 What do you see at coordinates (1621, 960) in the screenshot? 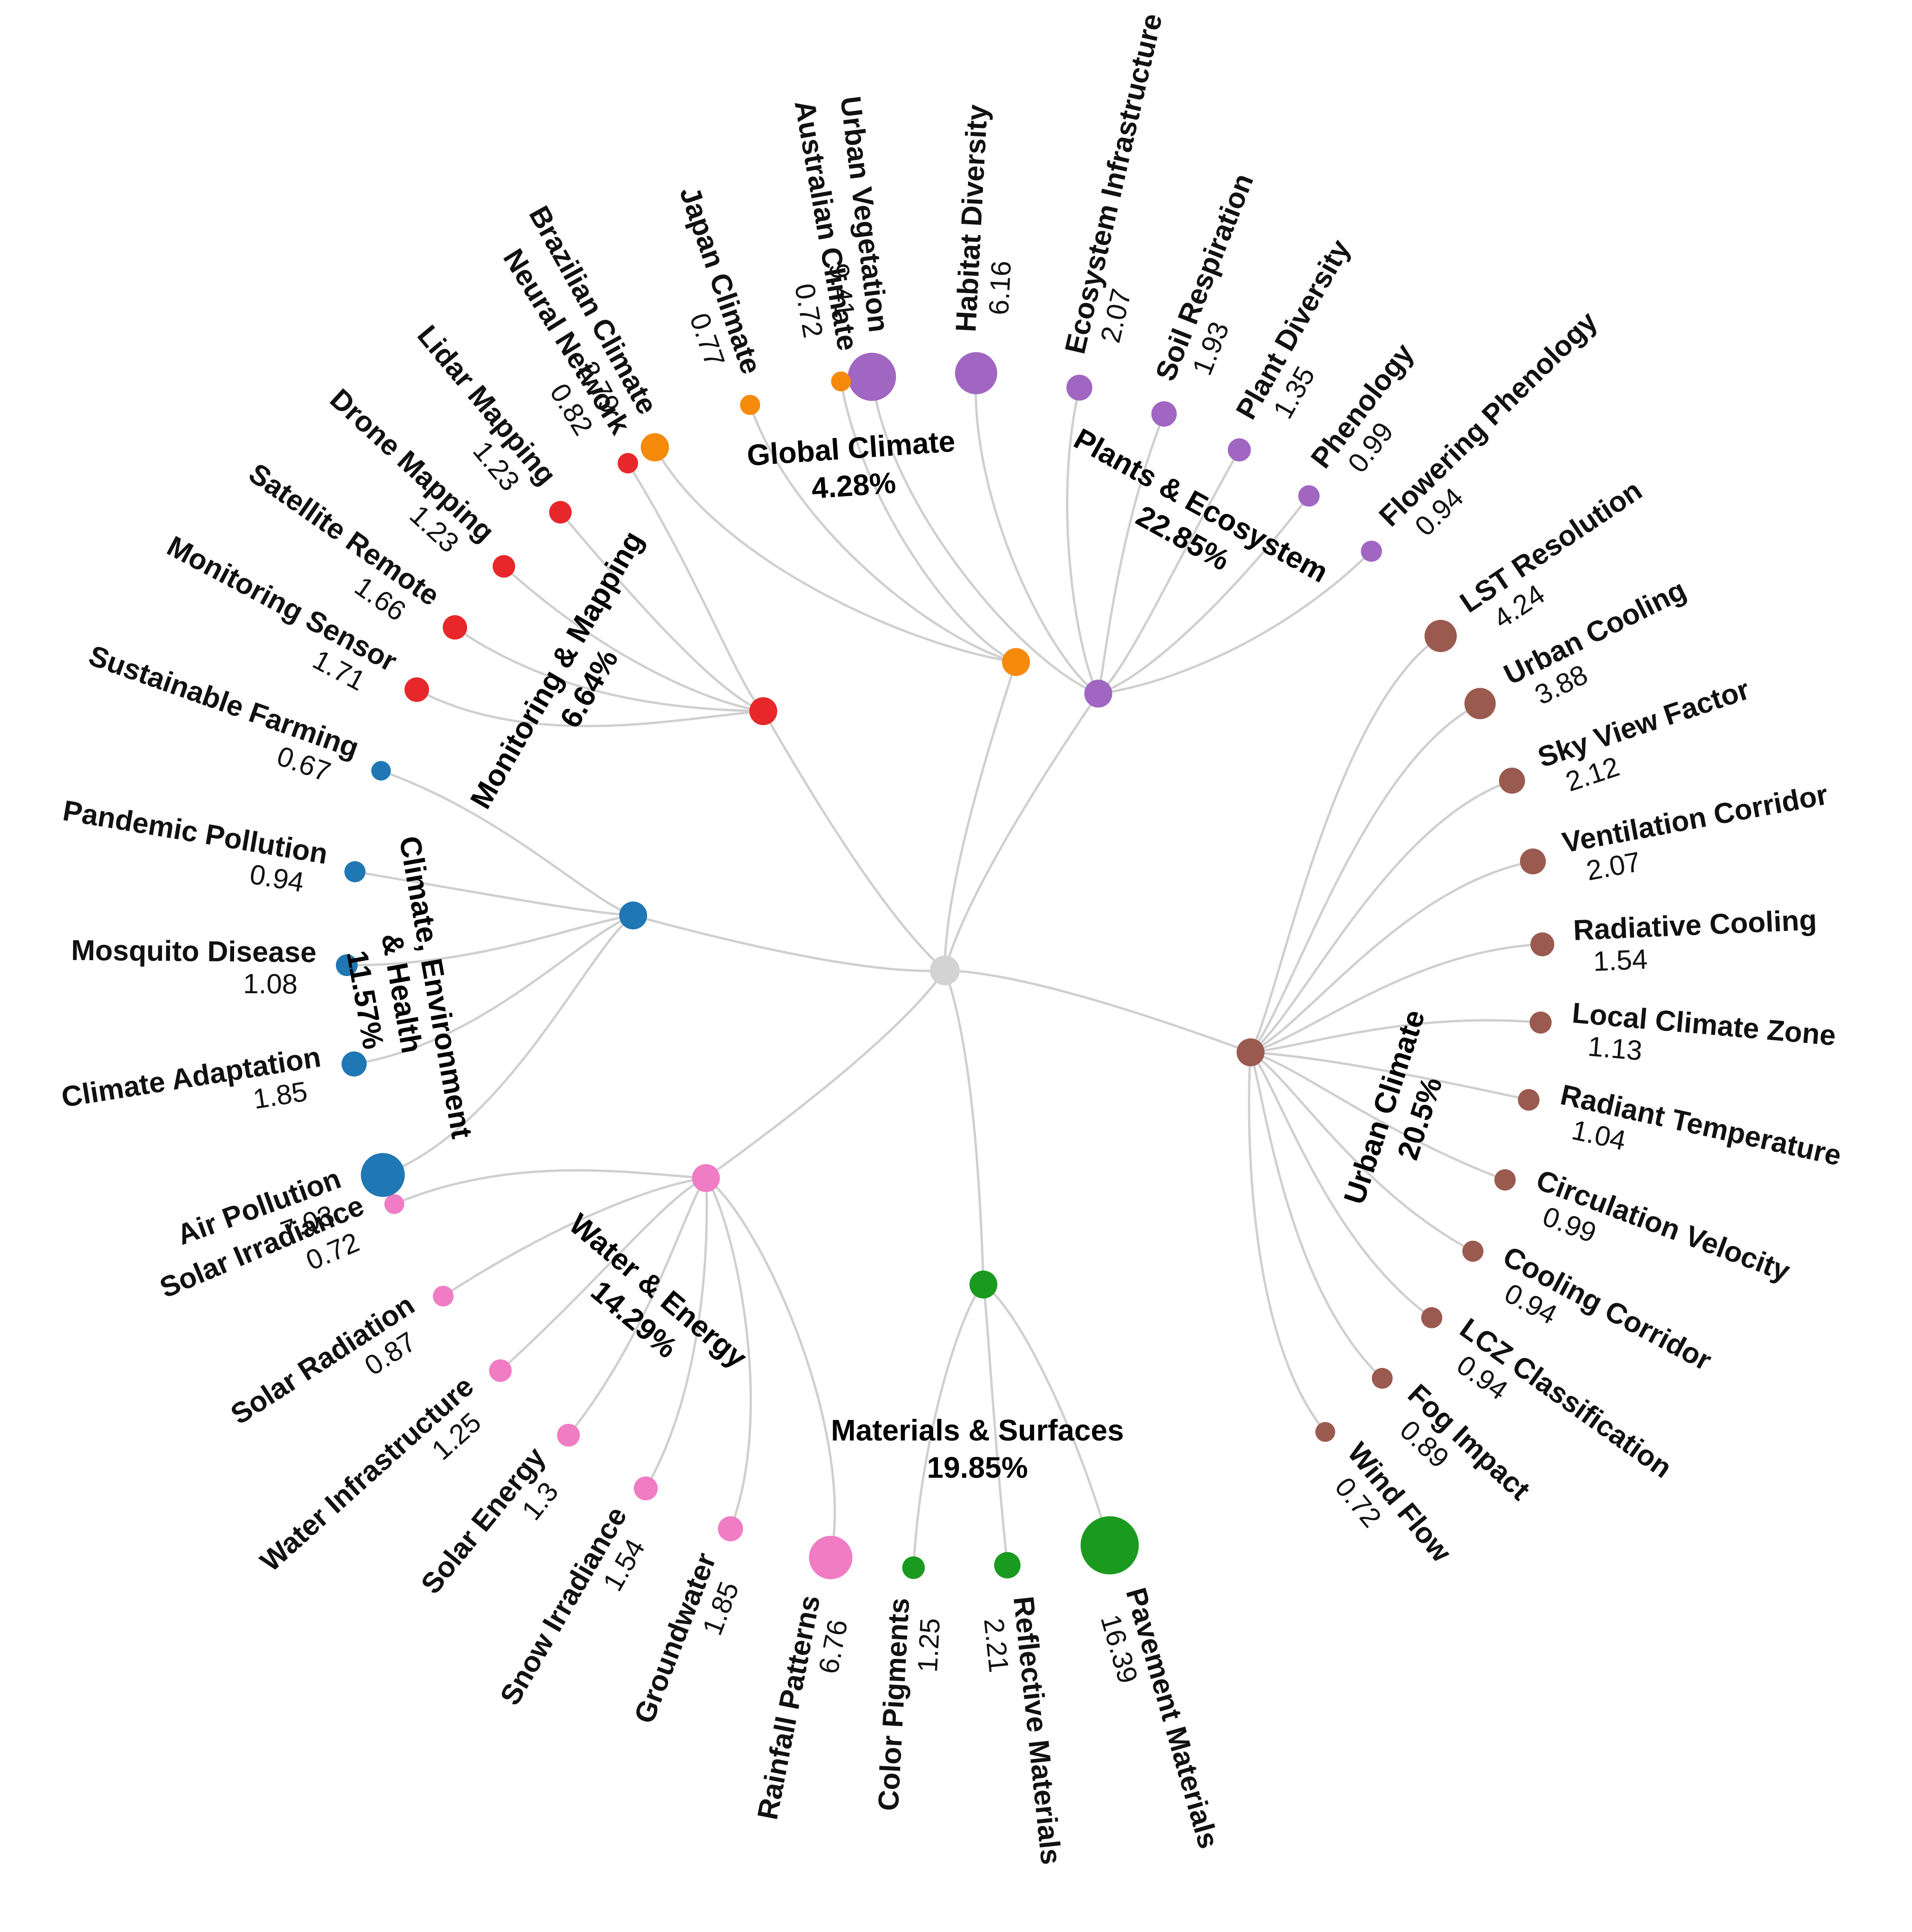
I see `leaf-value: 1.54` at bounding box center [1621, 960].